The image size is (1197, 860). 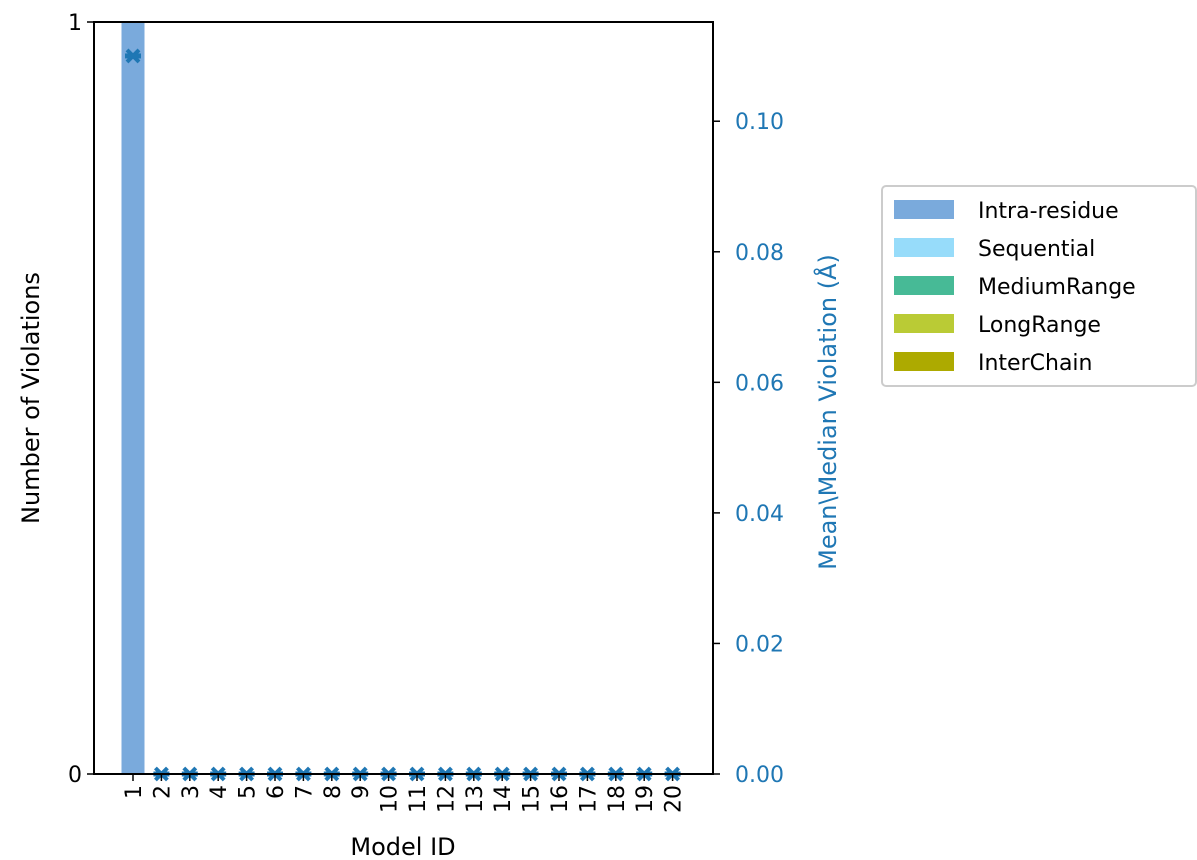 What do you see at coordinates (81, 399) in the screenshot?
I see `y-axis-ticks: 01` at bounding box center [81, 399].